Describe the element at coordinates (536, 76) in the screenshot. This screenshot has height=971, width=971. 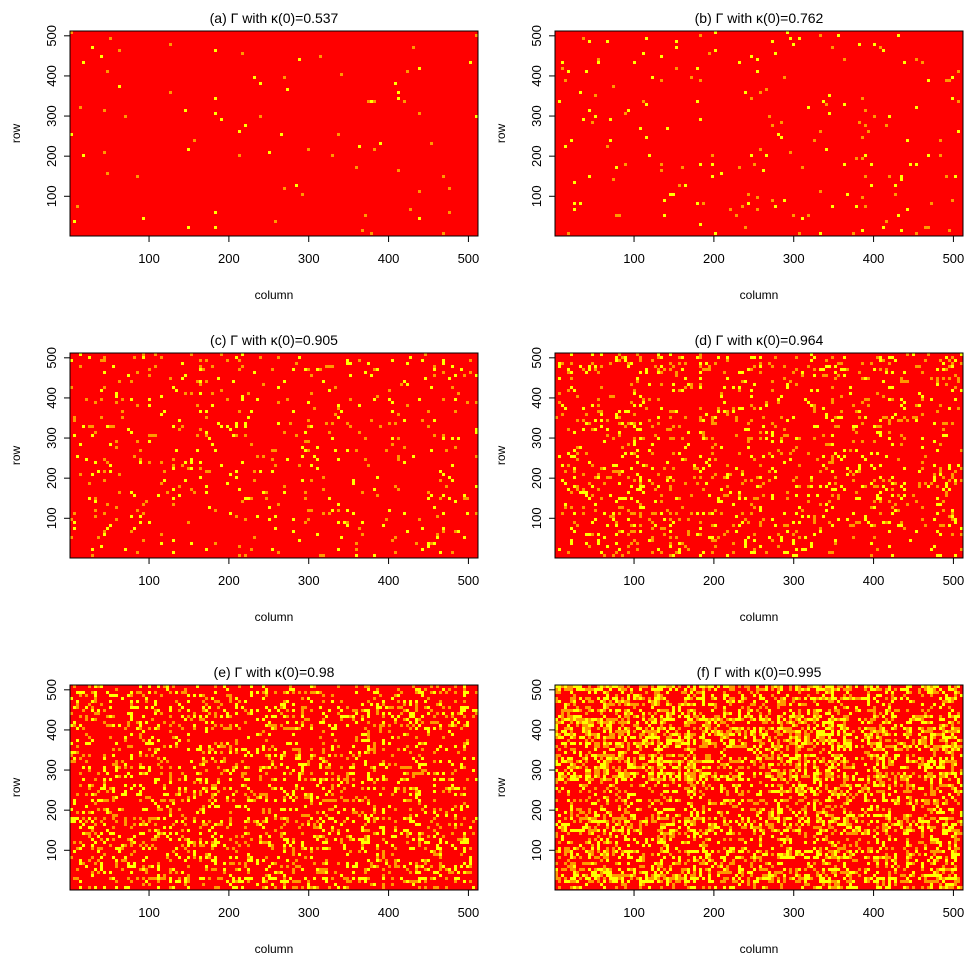
I see `y-tick-label: 400` at that location.